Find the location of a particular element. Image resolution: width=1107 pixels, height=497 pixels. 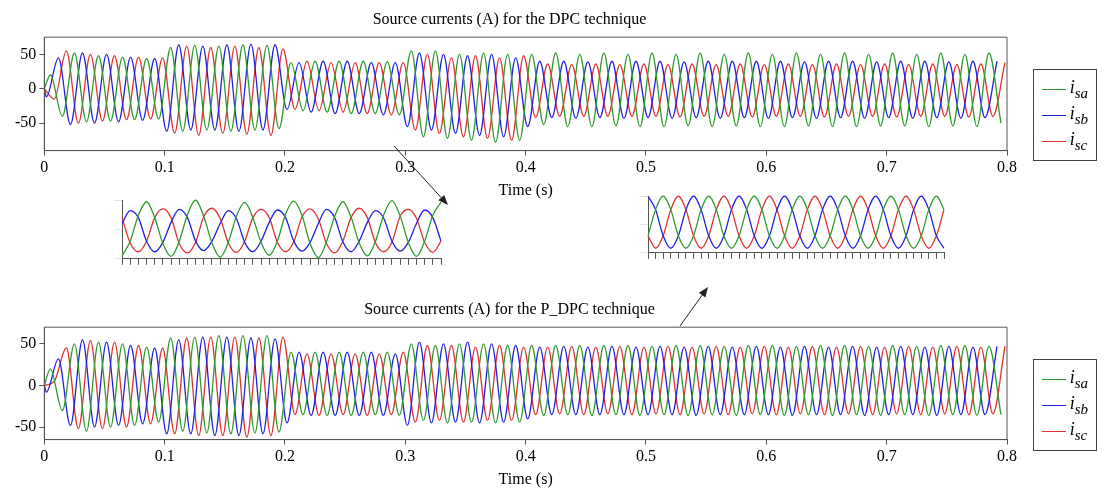

chart-title: Source currents (A) for the DPC technique is located at coordinates (509, 18).